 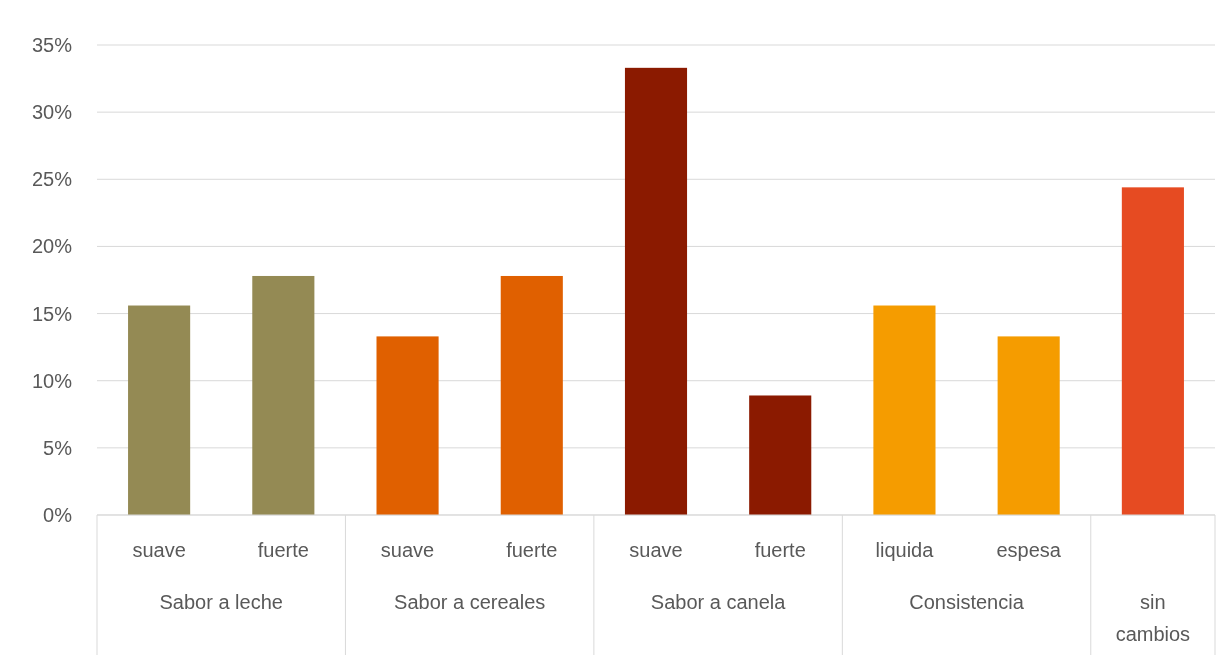 What do you see at coordinates (52, 246) in the screenshot?
I see `y-tick-label: 20%` at bounding box center [52, 246].